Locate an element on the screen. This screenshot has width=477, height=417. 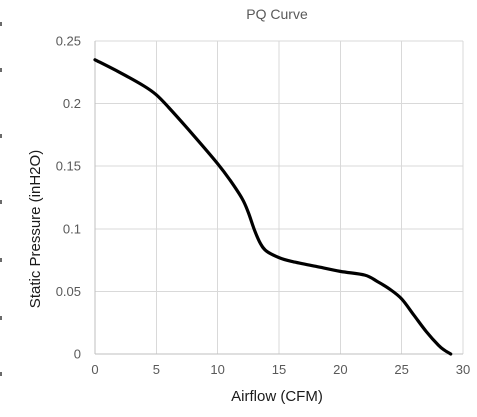
y-tick-label: 0.25 is located at coordinates (68, 41).